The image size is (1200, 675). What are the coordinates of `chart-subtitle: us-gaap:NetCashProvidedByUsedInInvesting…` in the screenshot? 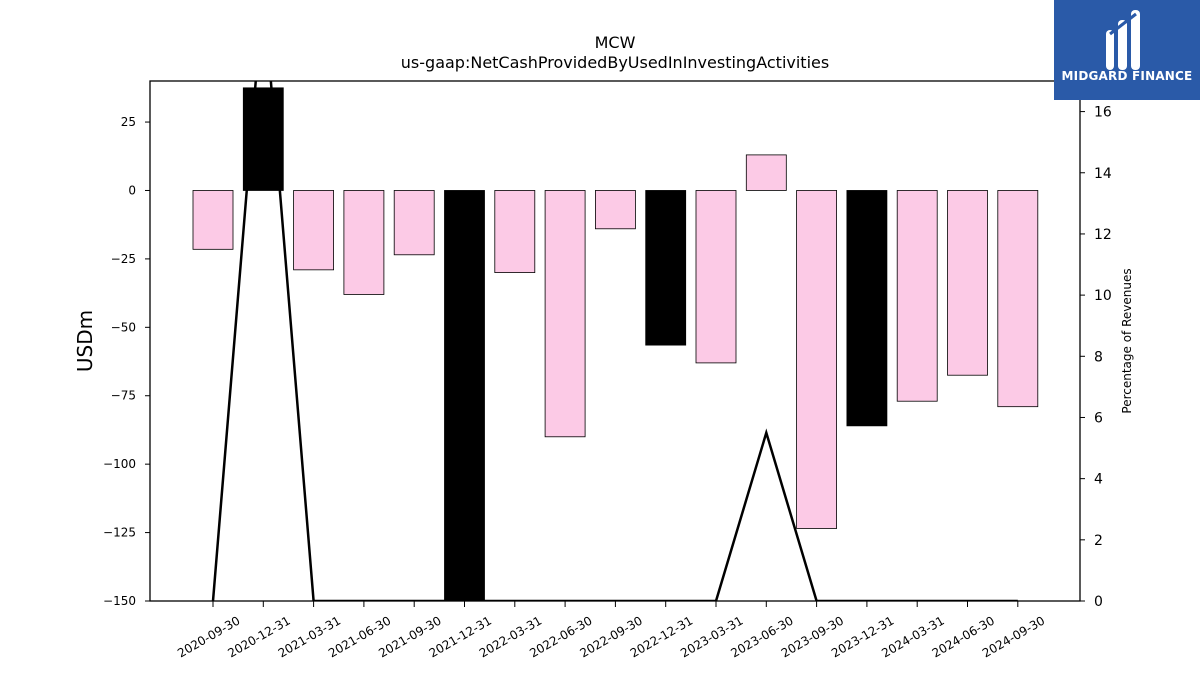 It's located at (615, 62).